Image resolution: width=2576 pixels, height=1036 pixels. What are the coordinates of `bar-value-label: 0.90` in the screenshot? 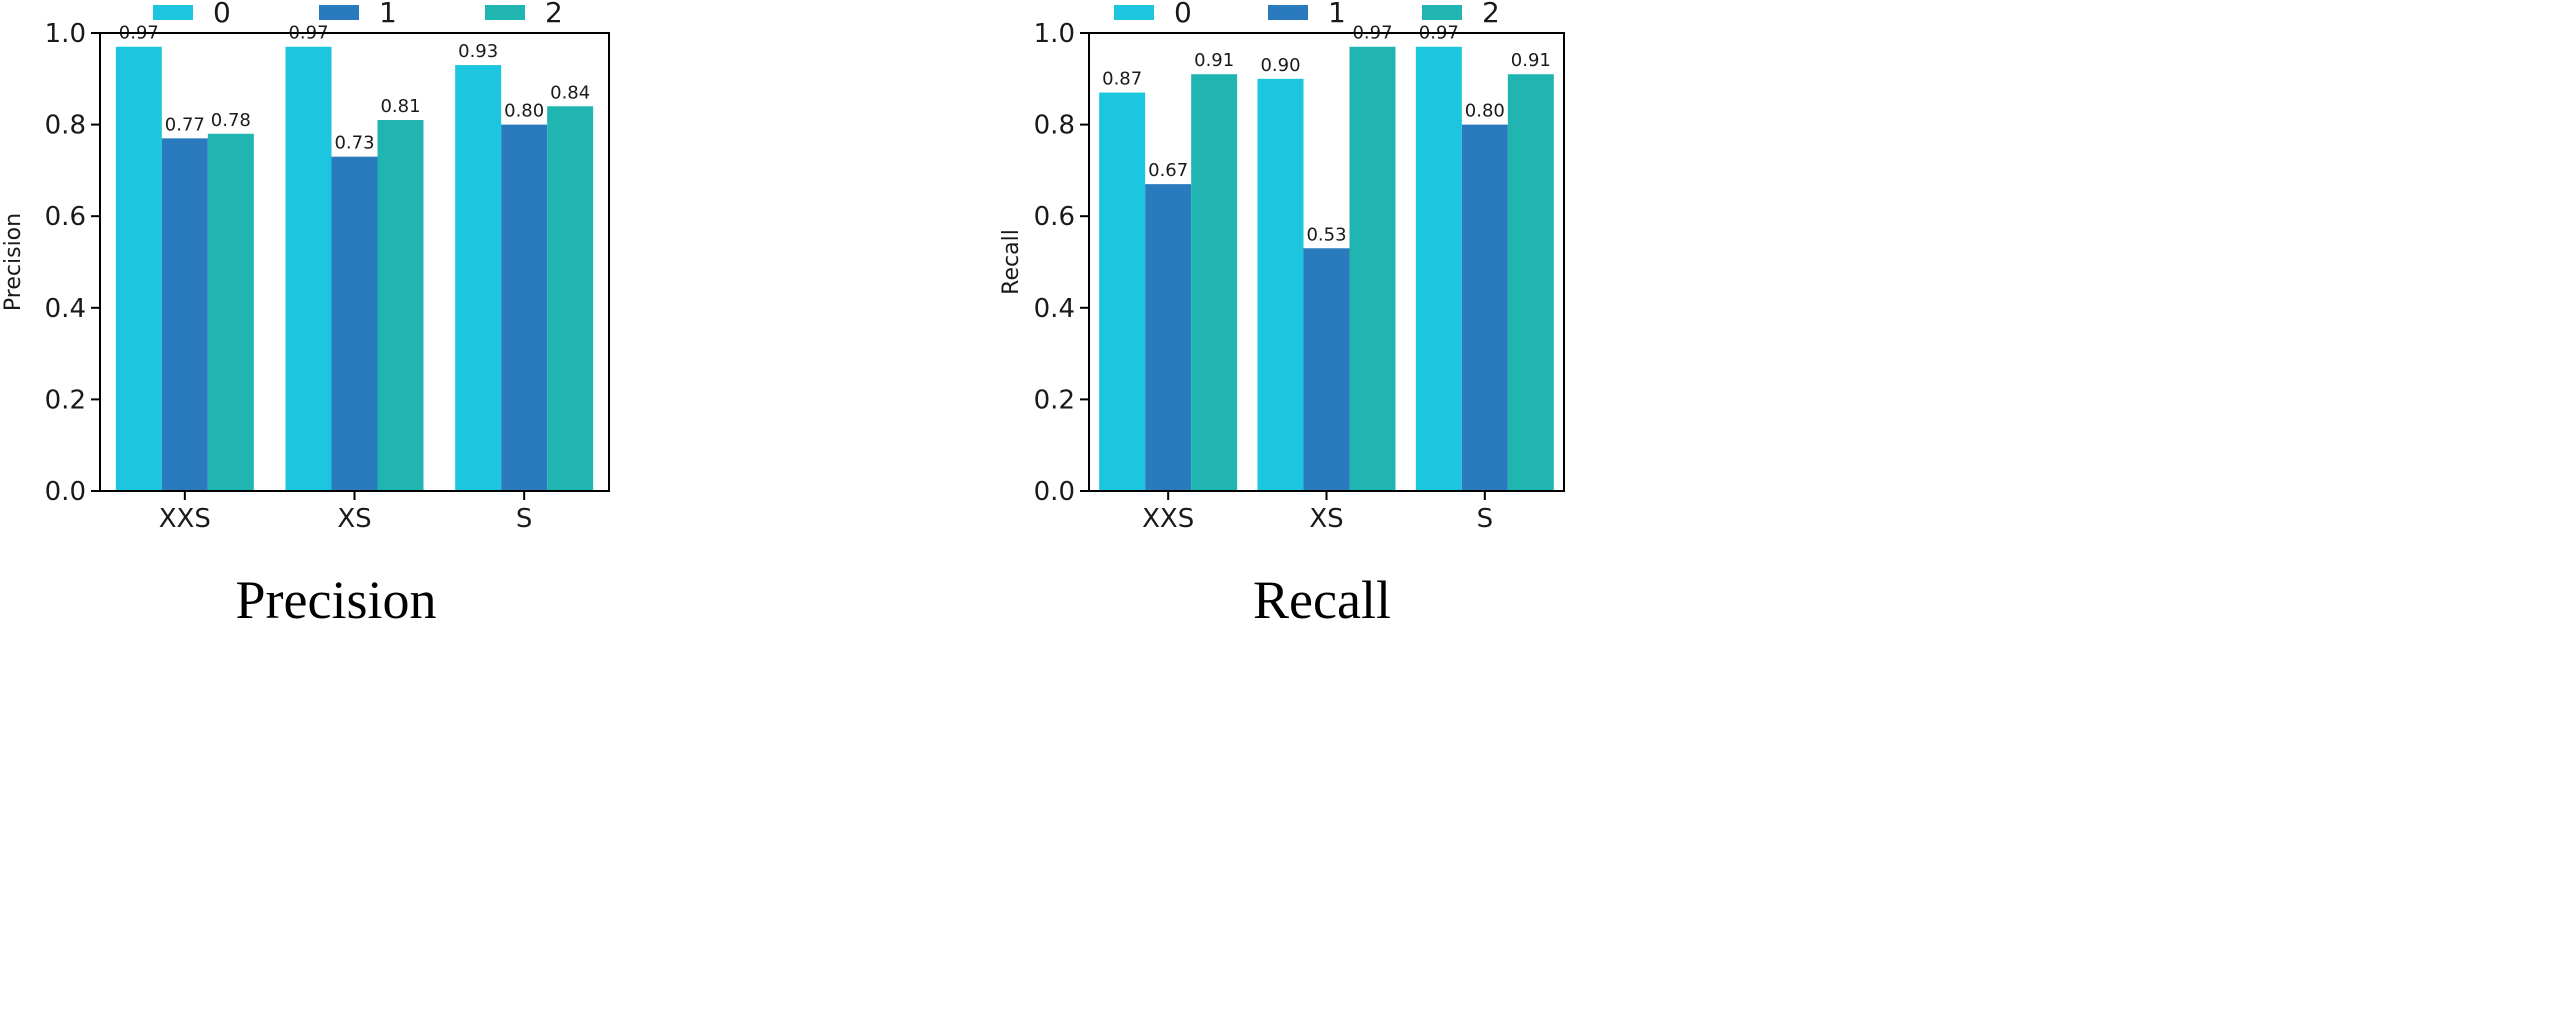 It's located at (1280, 65).